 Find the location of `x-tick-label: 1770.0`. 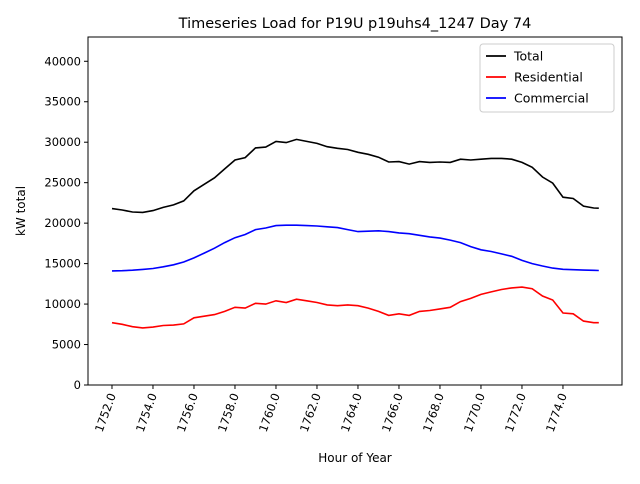

x-tick-label: 1770.0 is located at coordinates (474, 412).